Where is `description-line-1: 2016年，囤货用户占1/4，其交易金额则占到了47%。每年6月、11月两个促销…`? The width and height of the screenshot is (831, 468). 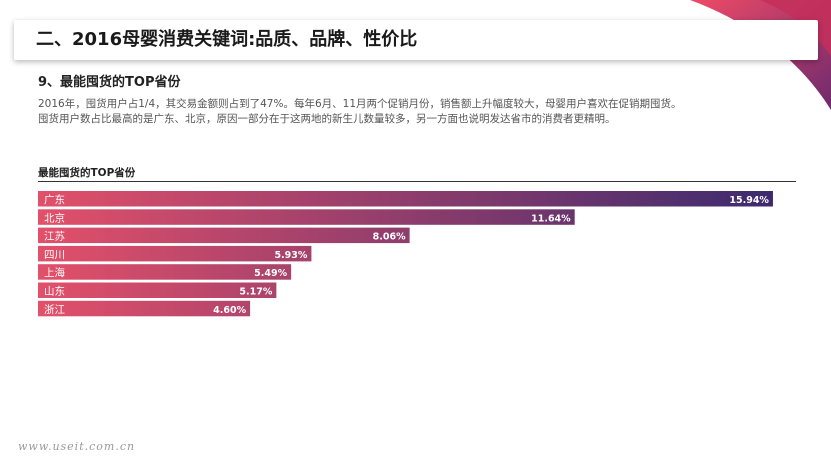
description-line-1: 2016年，囤货用户占1/4，其交易金额则占到了47%。每年6月、11月两个促销… is located at coordinates (360, 104).